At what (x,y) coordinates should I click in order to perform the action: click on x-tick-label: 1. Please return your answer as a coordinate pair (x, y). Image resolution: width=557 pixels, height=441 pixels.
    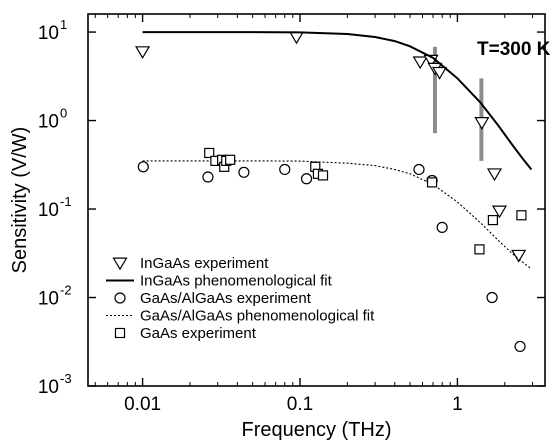
    Looking at the image, I should click on (457, 404).